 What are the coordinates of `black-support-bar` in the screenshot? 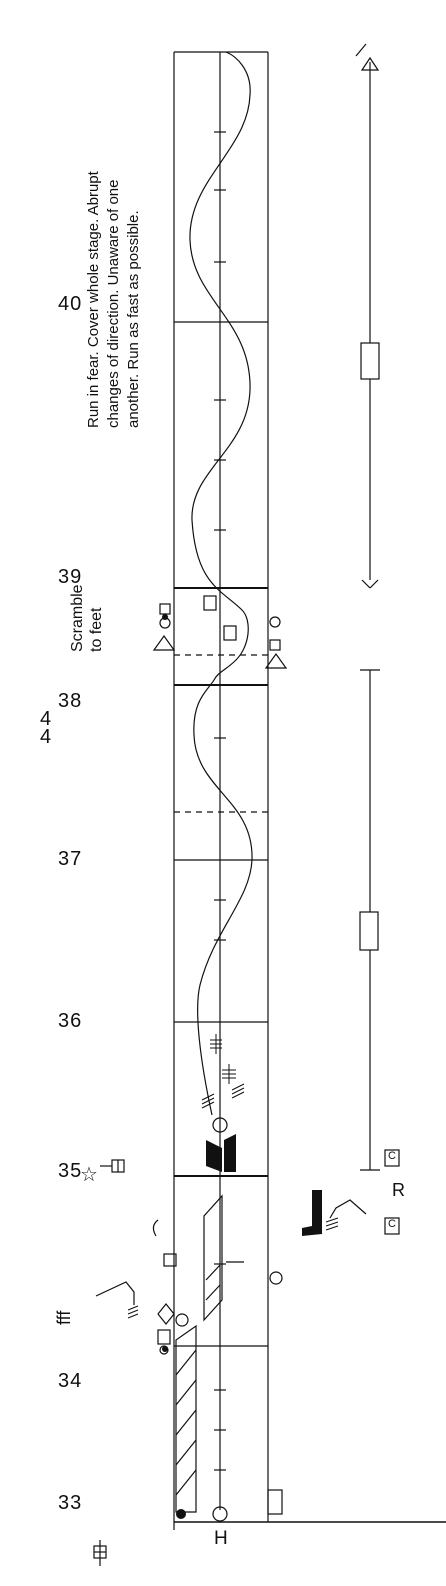 It's located at (312, 1213).